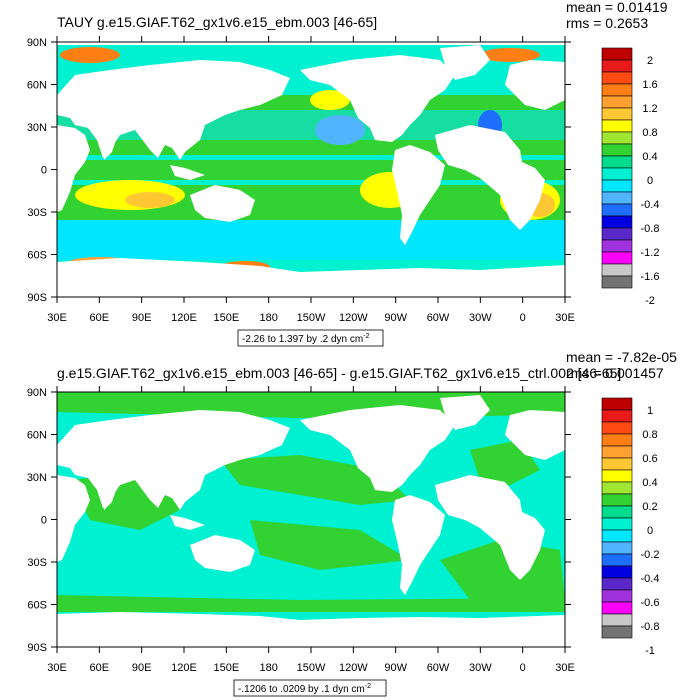 This screenshot has width=700, height=700. I want to click on colorbar-label: 2, so click(650, 61).